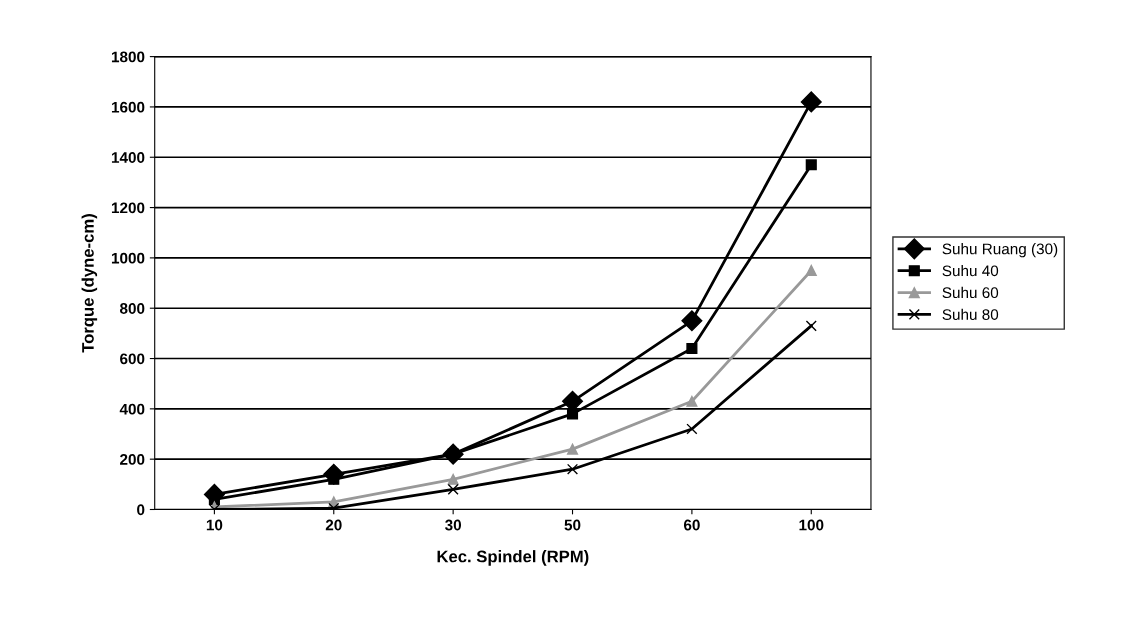 The image size is (1146, 629). Describe the element at coordinates (811, 525) in the screenshot. I see `x-tick-label: 100` at that location.